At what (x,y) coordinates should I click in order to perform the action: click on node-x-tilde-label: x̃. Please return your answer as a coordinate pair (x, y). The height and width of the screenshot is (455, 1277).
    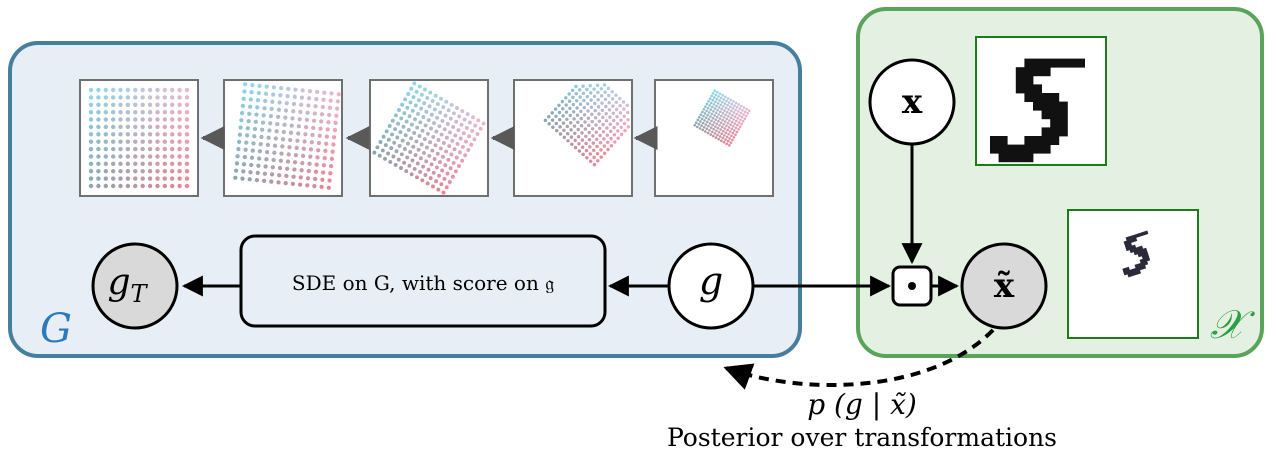
    Looking at the image, I should click on (1004, 286).